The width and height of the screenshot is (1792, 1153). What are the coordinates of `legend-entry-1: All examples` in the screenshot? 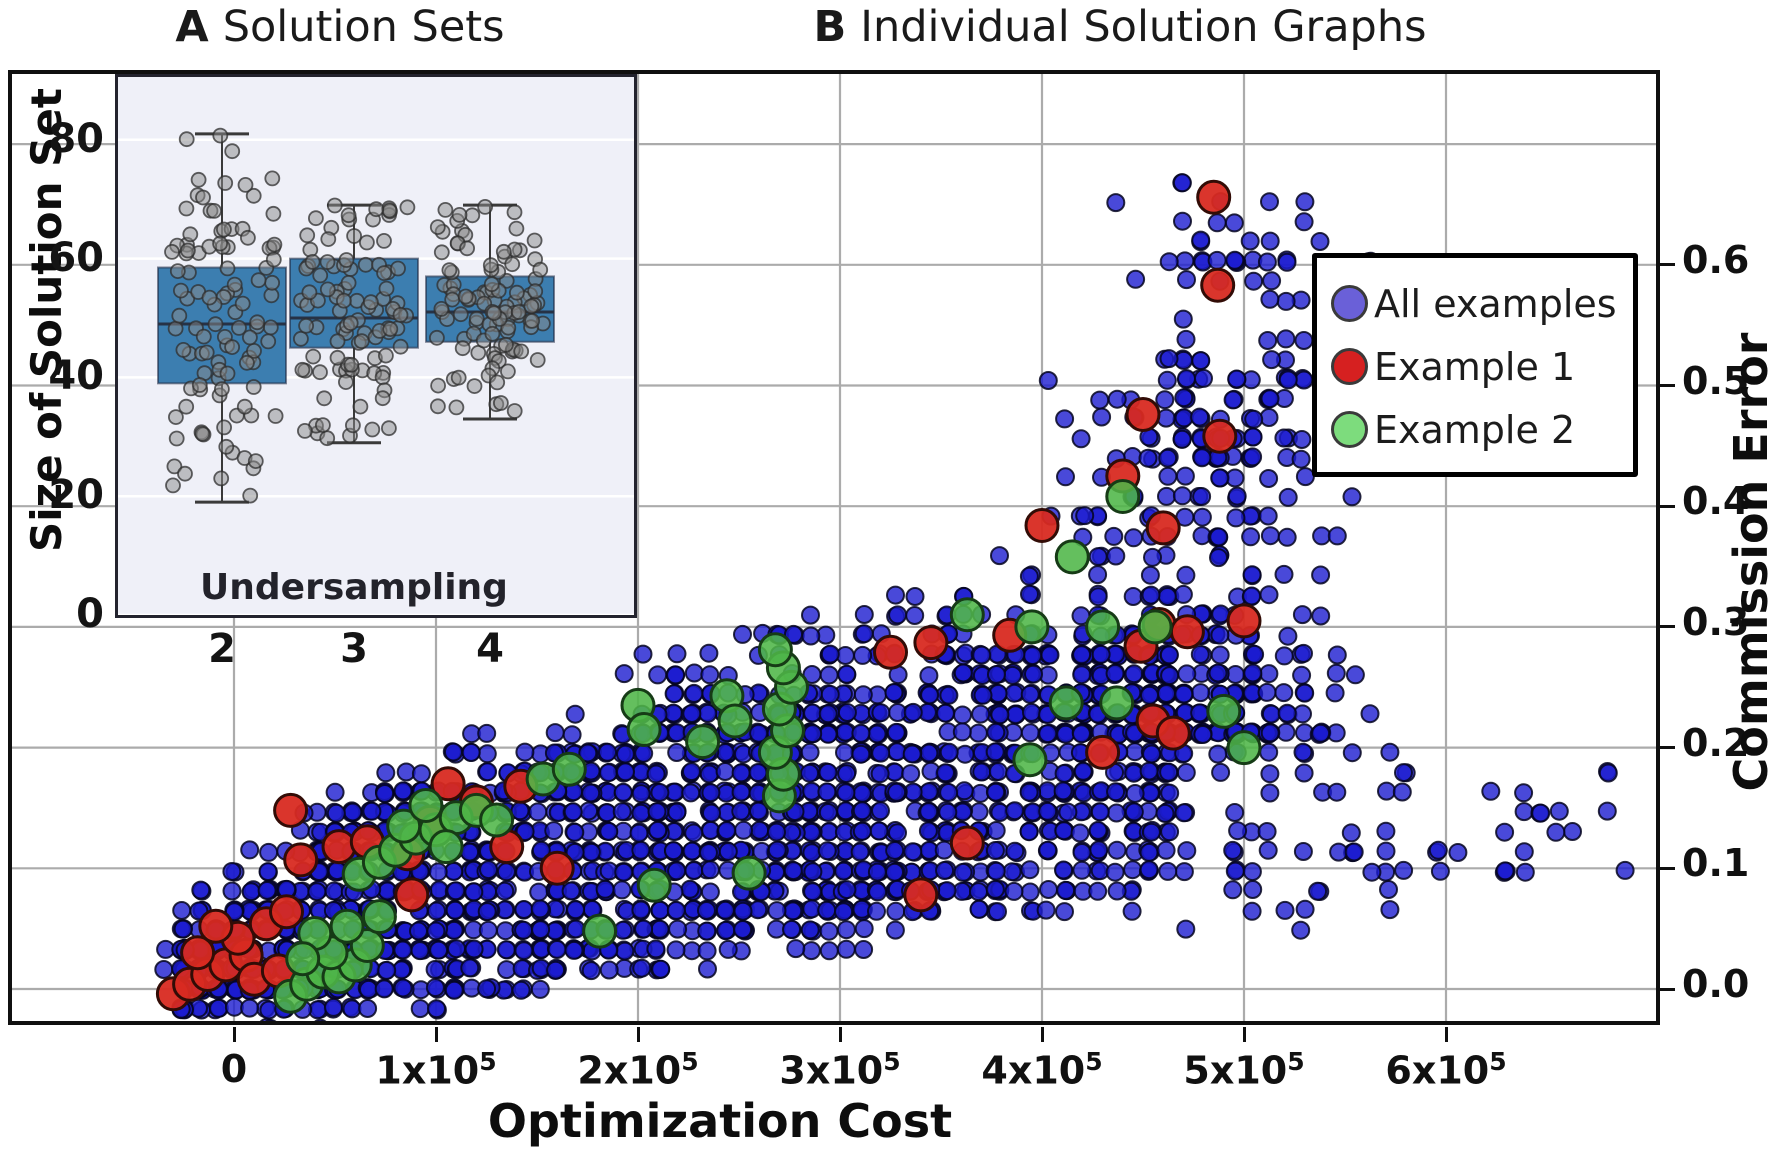 It's located at (1482, 303).